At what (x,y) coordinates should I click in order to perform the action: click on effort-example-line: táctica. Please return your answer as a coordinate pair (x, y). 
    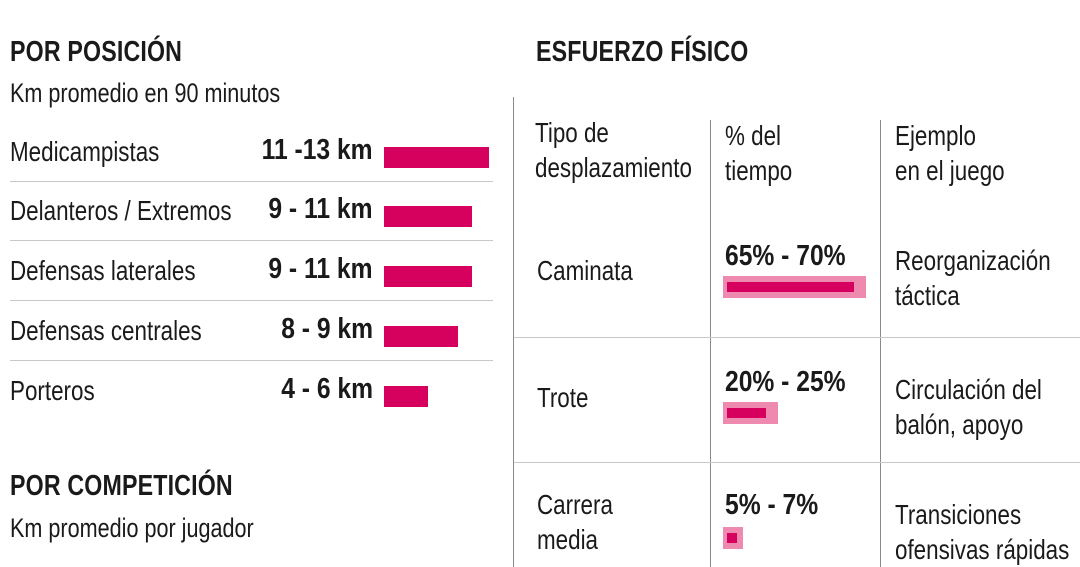
    Looking at the image, I should click on (927, 295).